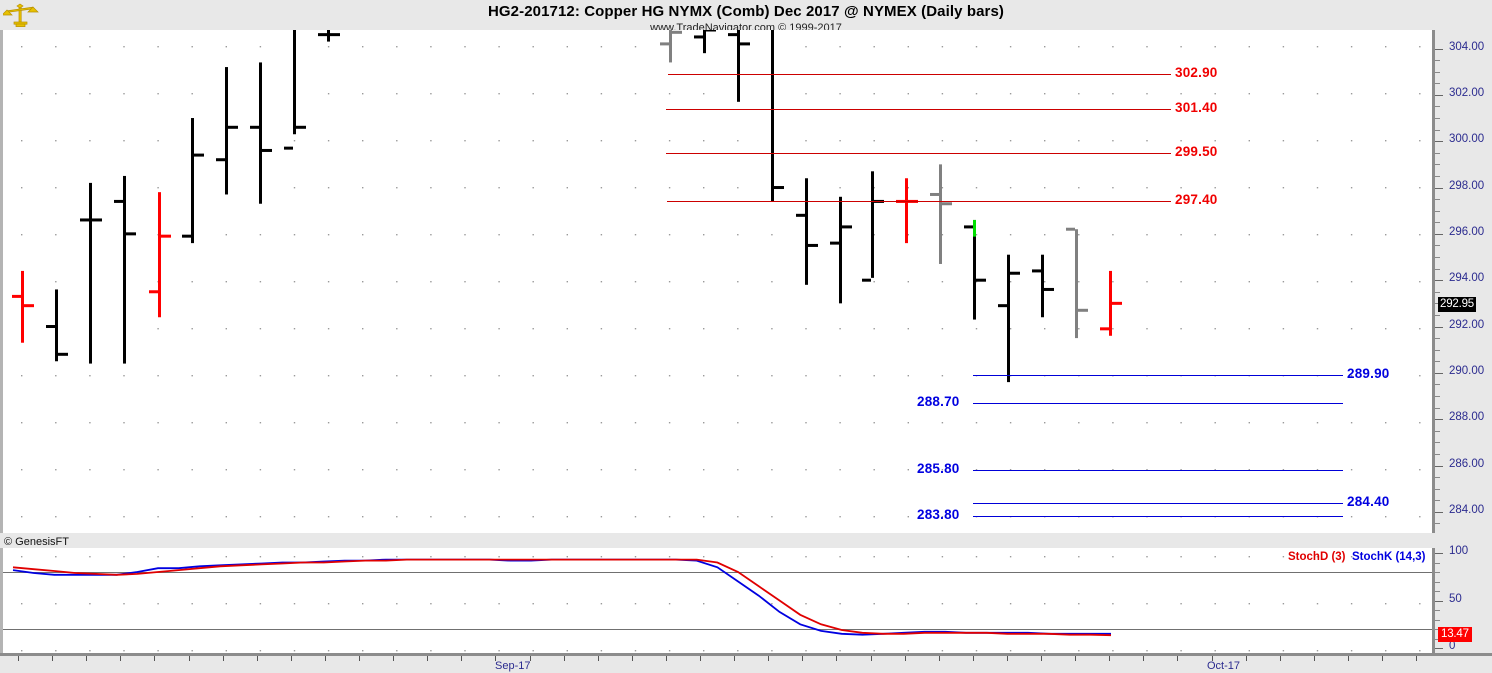 This screenshot has height=673, width=1492. Describe the element at coordinates (1467, 370) in the screenshot. I see `price-axis-label: 290.00` at that location.